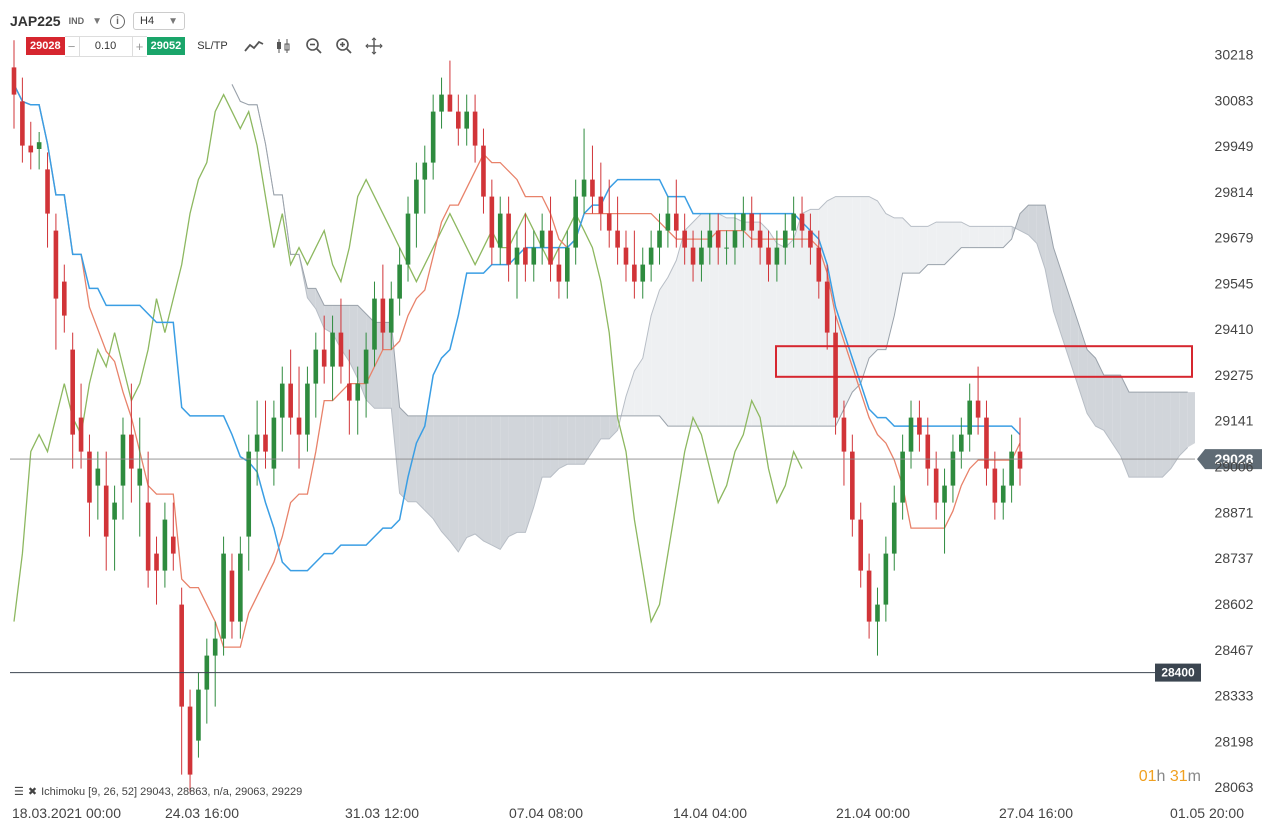 The width and height of the screenshot is (1287, 833). I want to click on x-tick-label: 27.04 16:00, so click(1036, 813).